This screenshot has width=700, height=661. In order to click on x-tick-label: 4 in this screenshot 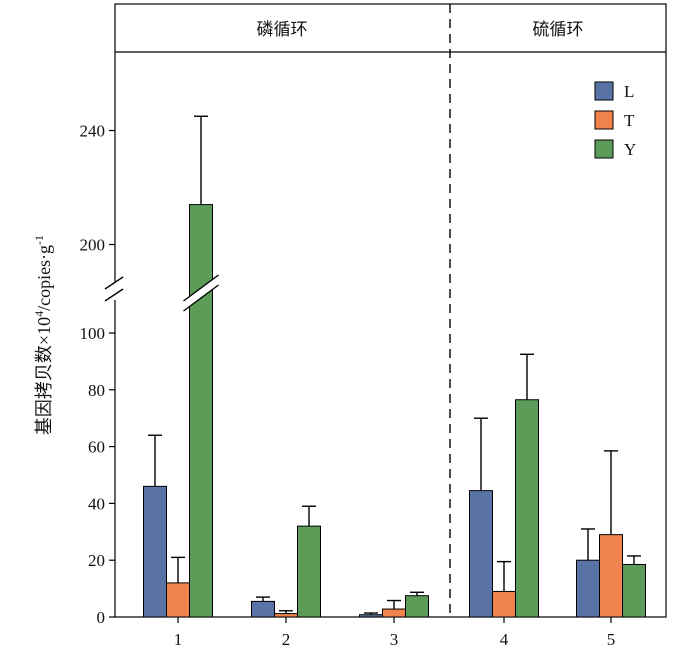, I will do `click(504, 639)`.